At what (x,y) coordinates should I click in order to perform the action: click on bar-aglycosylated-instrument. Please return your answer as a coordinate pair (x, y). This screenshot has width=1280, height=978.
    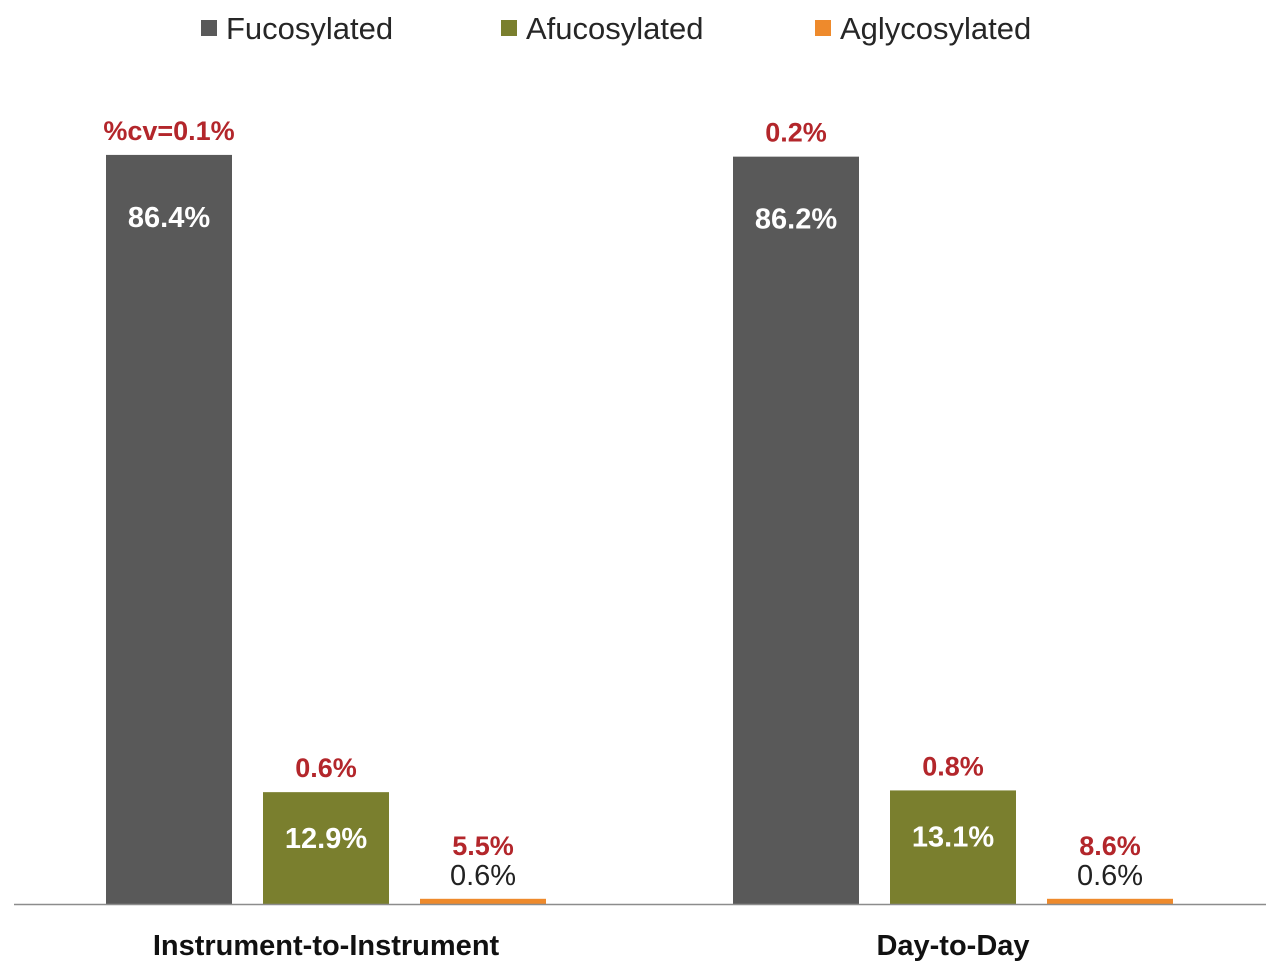
    Looking at the image, I should click on (483, 901).